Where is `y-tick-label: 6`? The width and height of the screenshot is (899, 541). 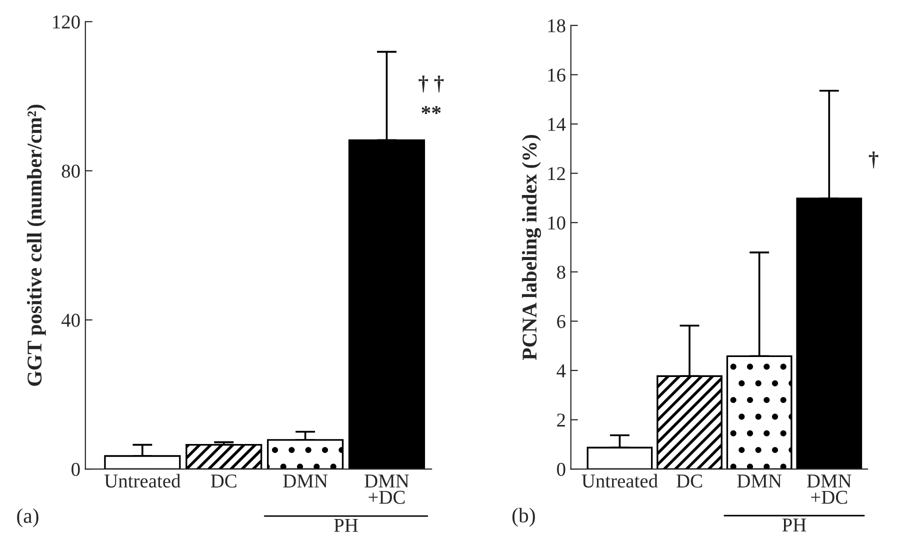
y-tick-label: 6 is located at coordinates (561, 321).